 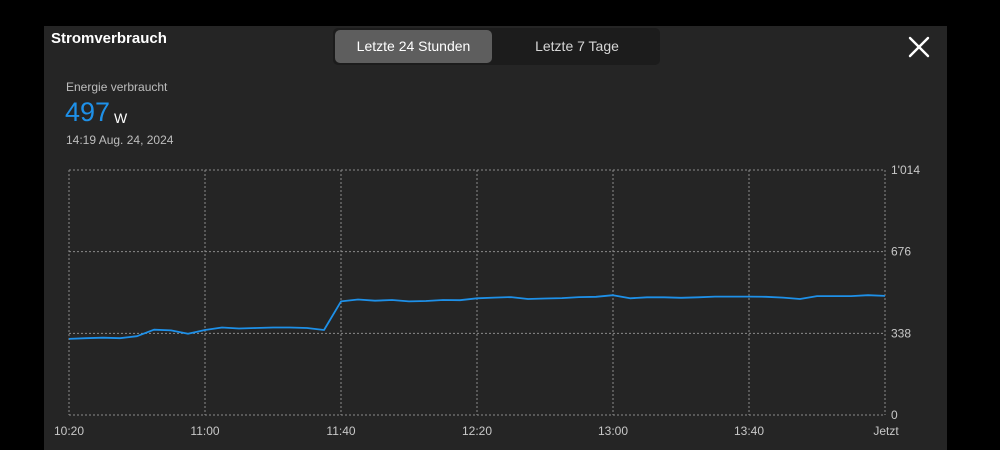 What do you see at coordinates (905, 170) in the screenshot?
I see `y-tick-label: 1'014` at bounding box center [905, 170].